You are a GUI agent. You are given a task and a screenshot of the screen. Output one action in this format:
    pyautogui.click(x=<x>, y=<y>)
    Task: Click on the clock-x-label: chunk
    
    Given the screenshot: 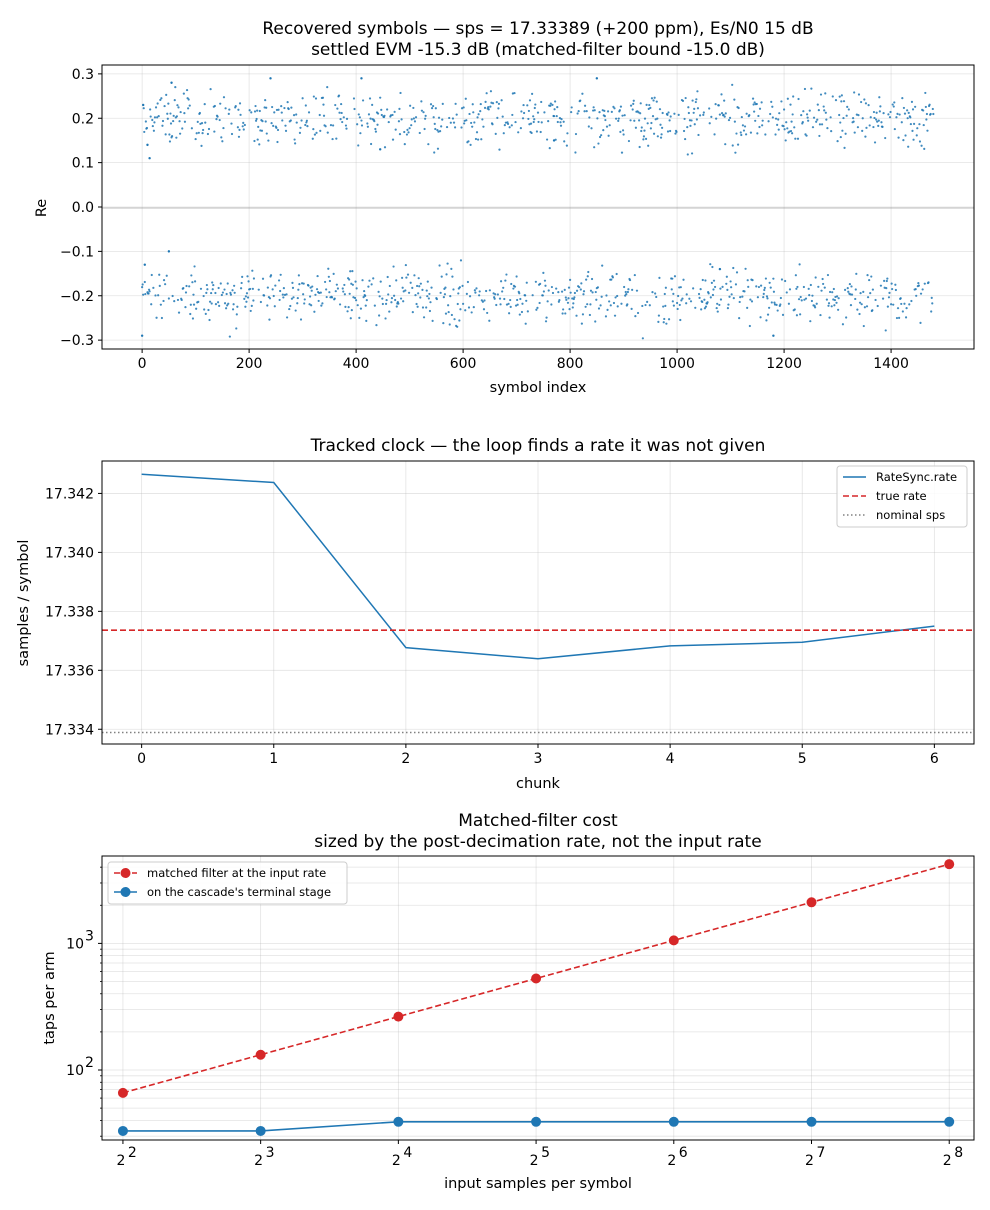 What is the action you would take?
    pyautogui.click(x=538, y=784)
    